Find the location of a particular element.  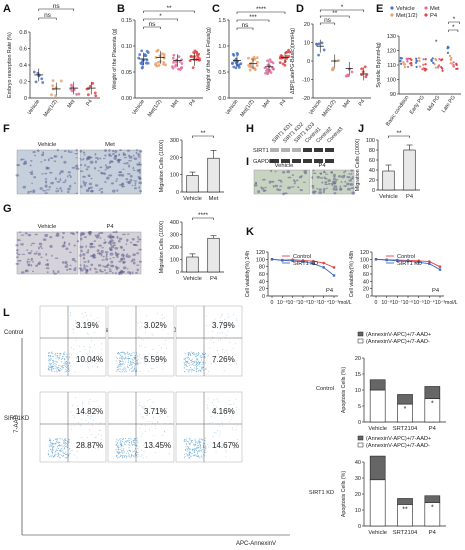

x-tick-label: Vehicle is located at coordinates (138, 107).